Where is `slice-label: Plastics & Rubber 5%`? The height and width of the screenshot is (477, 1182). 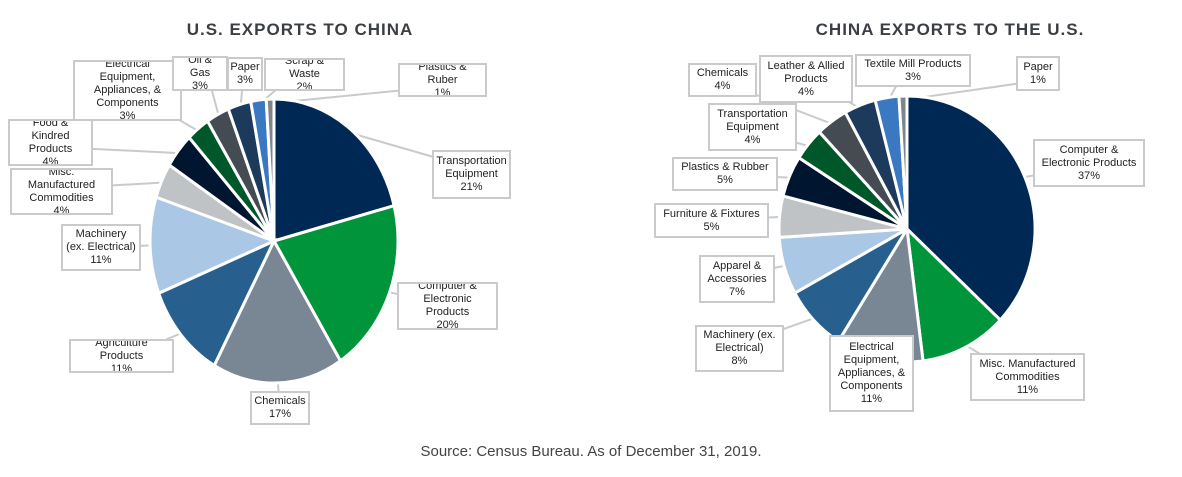 slice-label: Plastics & Rubber 5% is located at coordinates (725, 174).